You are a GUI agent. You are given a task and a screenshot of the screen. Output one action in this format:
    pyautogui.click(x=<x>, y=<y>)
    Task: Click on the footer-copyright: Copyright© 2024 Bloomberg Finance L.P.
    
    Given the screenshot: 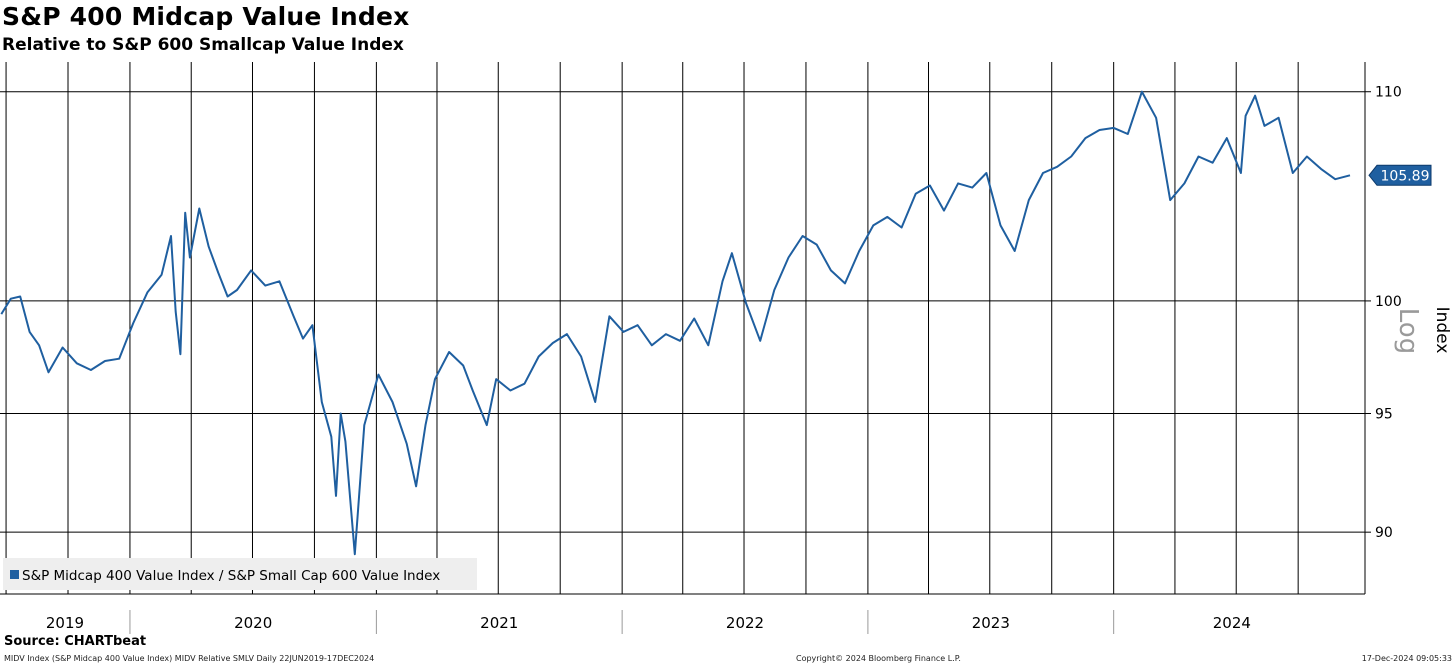 What is the action you would take?
    pyautogui.click(x=878, y=658)
    